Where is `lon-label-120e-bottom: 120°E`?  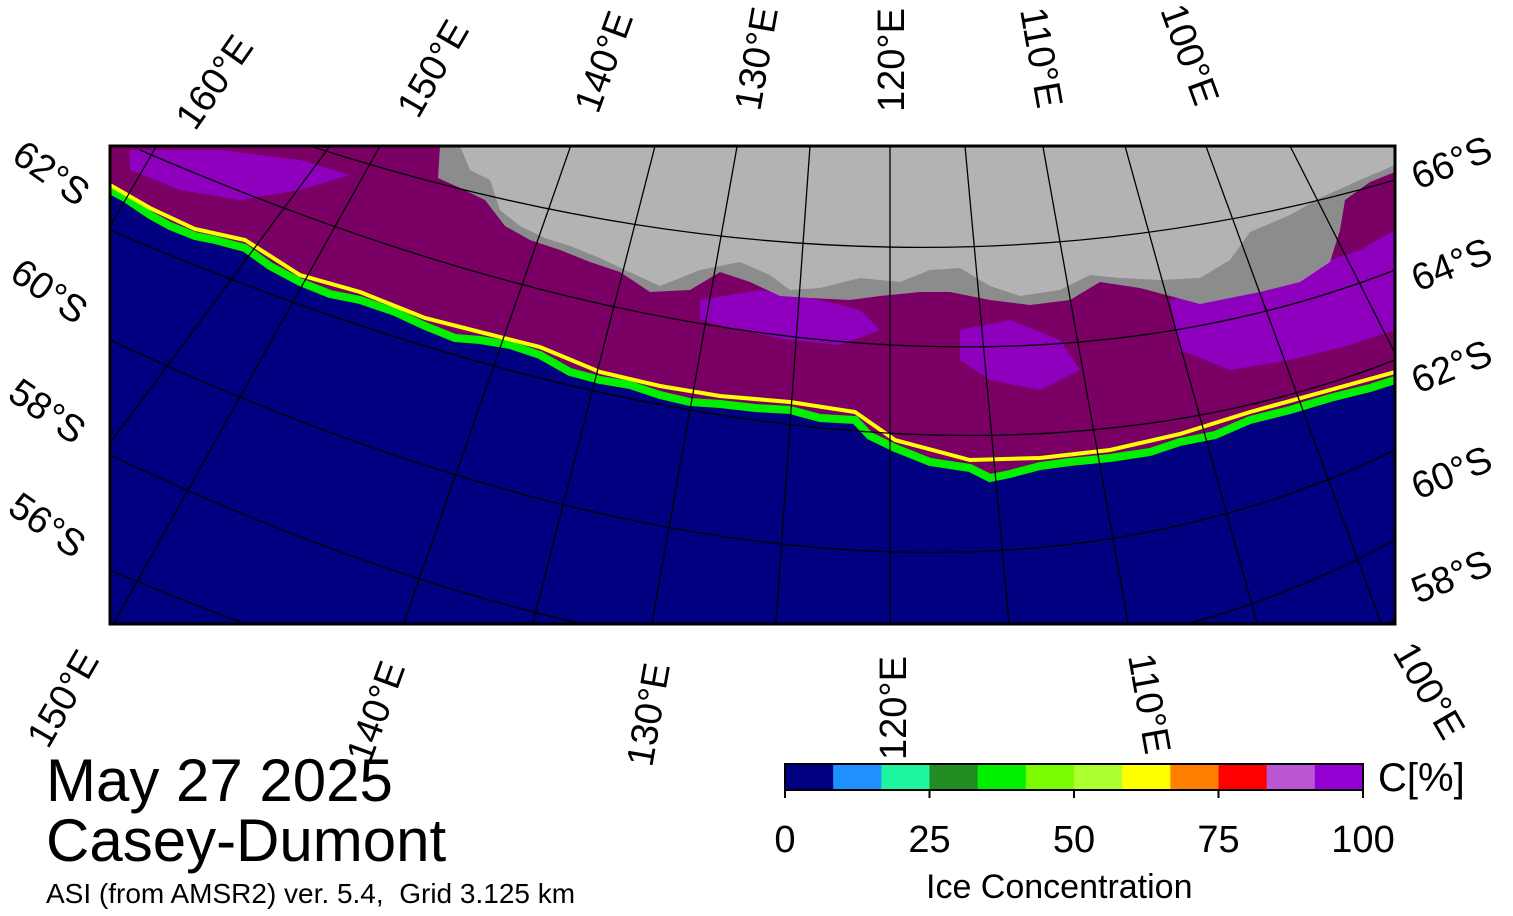 lon-label-120e-bottom: 120°E is located at coordinates (894, 708).